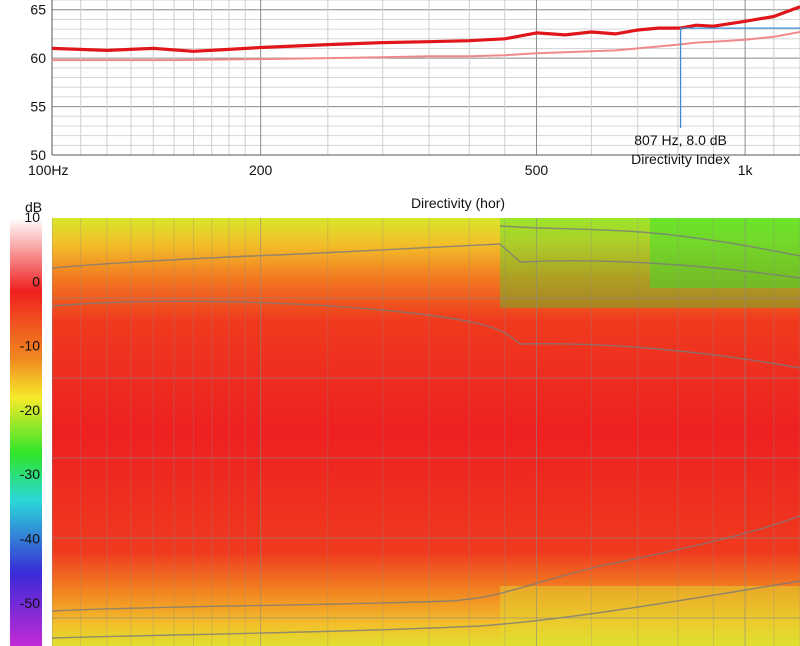 This screenshot has height=646, width=800. I want to click on cursor-readout-label: 807 Hz, 8.0 dB, so click(680, 140).